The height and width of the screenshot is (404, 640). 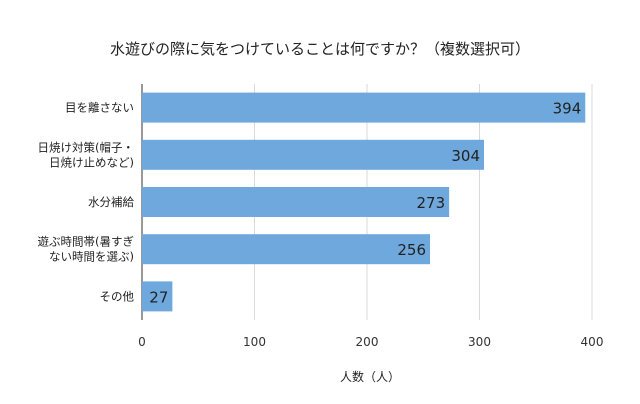 What do you see at coordinates (117, 296) in the screenshot?
I see `category-label: その他` at bounding box center [117, 296].